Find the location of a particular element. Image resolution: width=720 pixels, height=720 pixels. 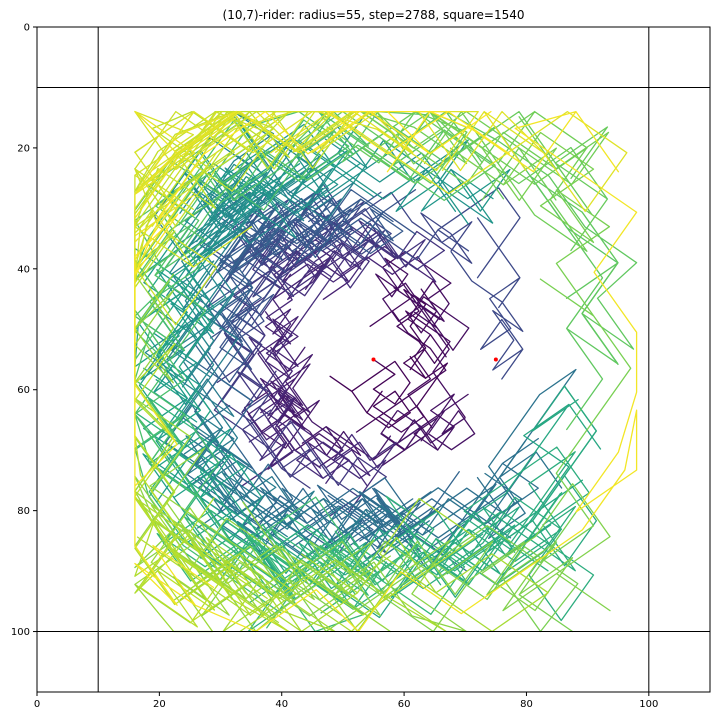

x-tick-label: 80 is located at coordinates (526, 704).